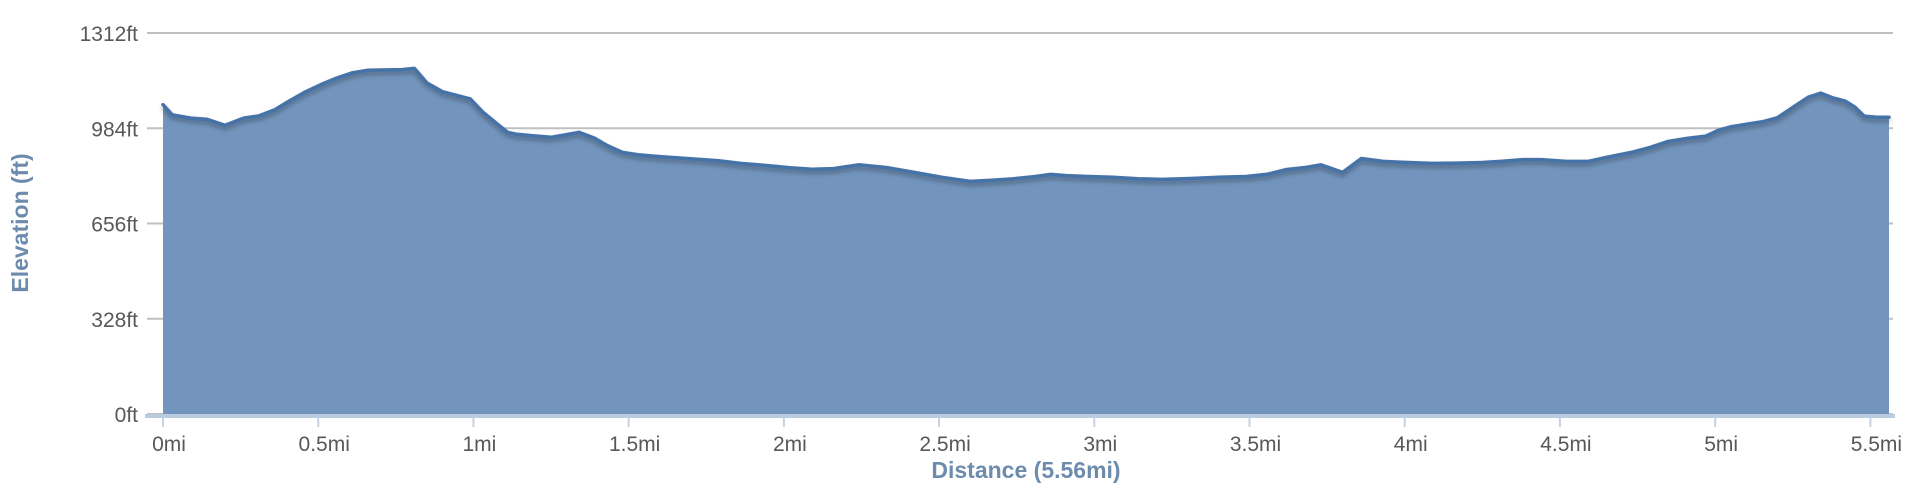 The height and width of the screenshot is (486, 1924). I want to click on y-tick-label-1312ft: 1312ft, so click(109, 34).